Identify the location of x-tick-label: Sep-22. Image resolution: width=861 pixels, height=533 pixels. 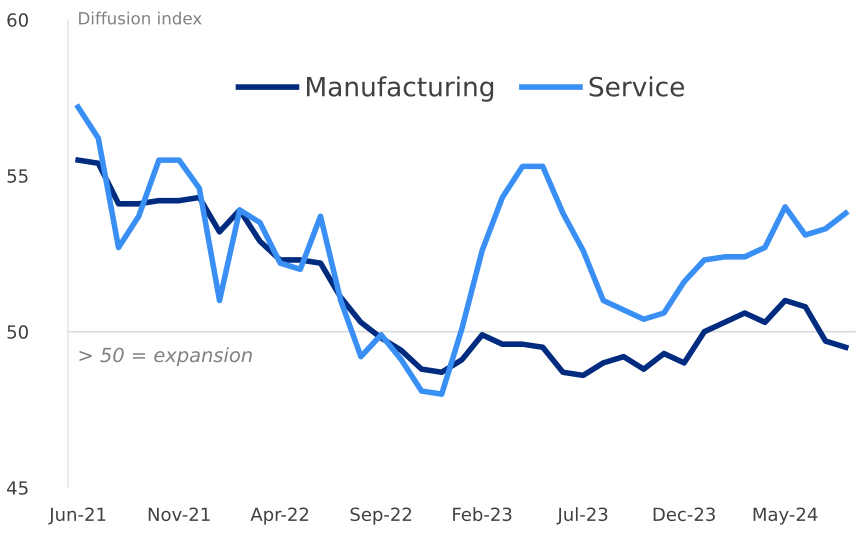
(381, 516).